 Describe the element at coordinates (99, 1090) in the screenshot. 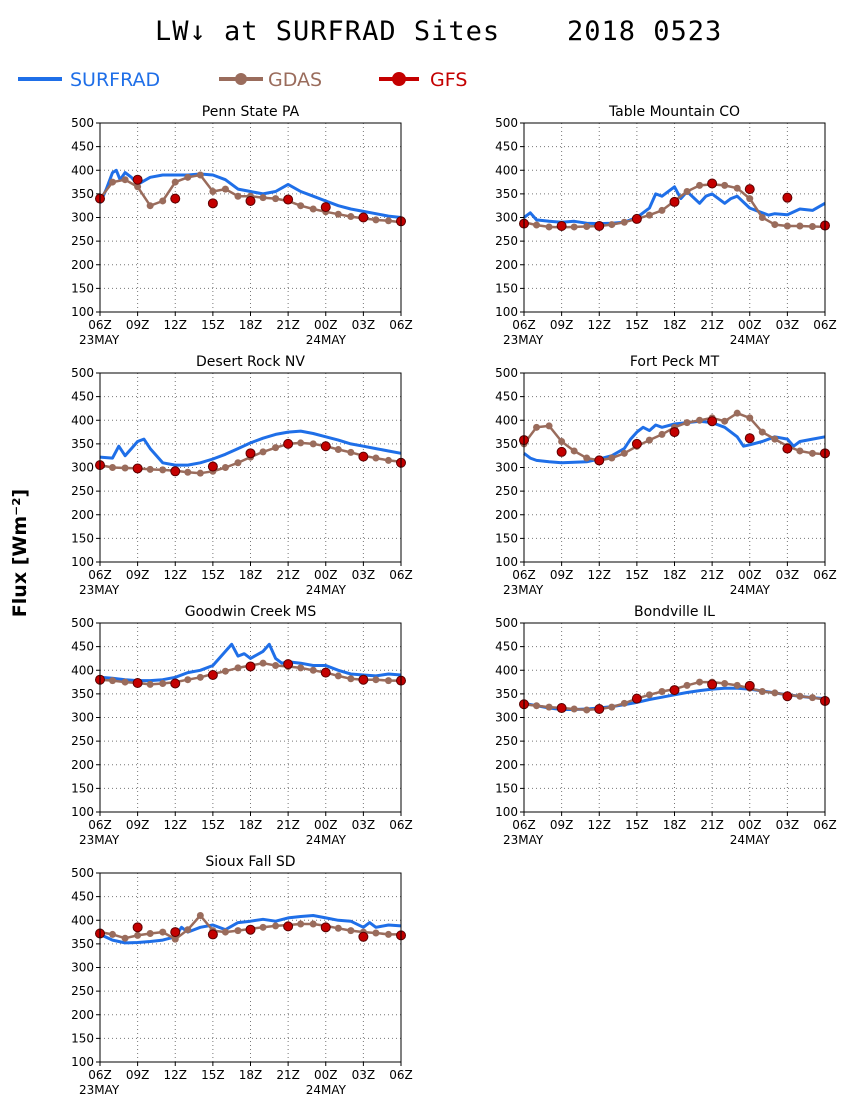

I see `x-date-label: 23MAY` at that location.